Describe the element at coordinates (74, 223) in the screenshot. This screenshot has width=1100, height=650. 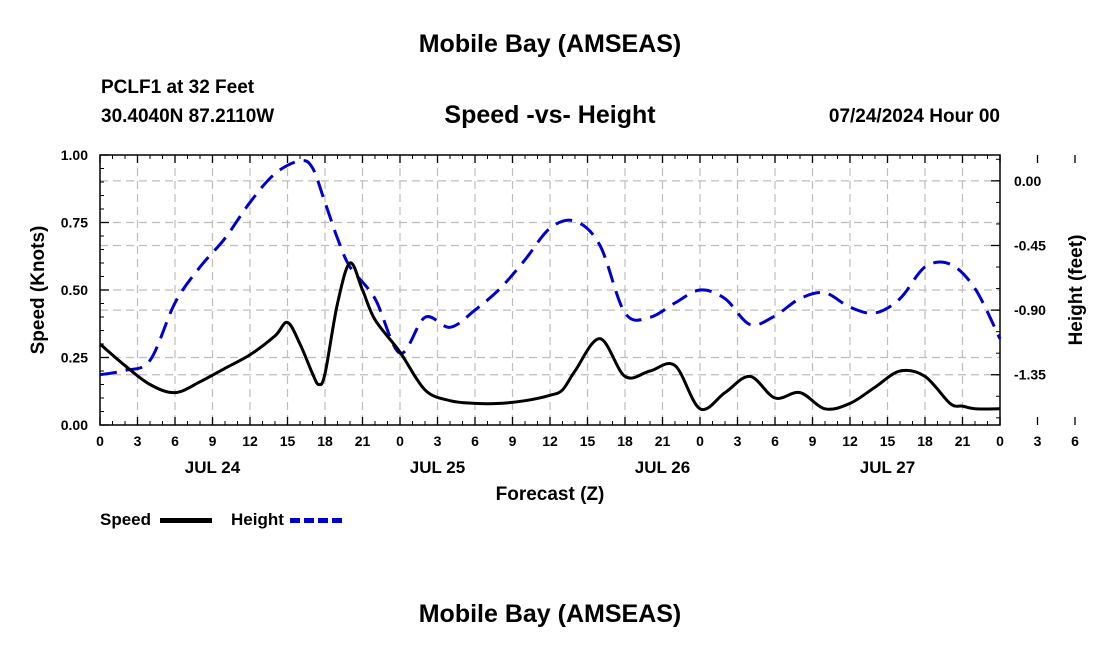
I see `y-tick-label-left: 0.75` at that location.